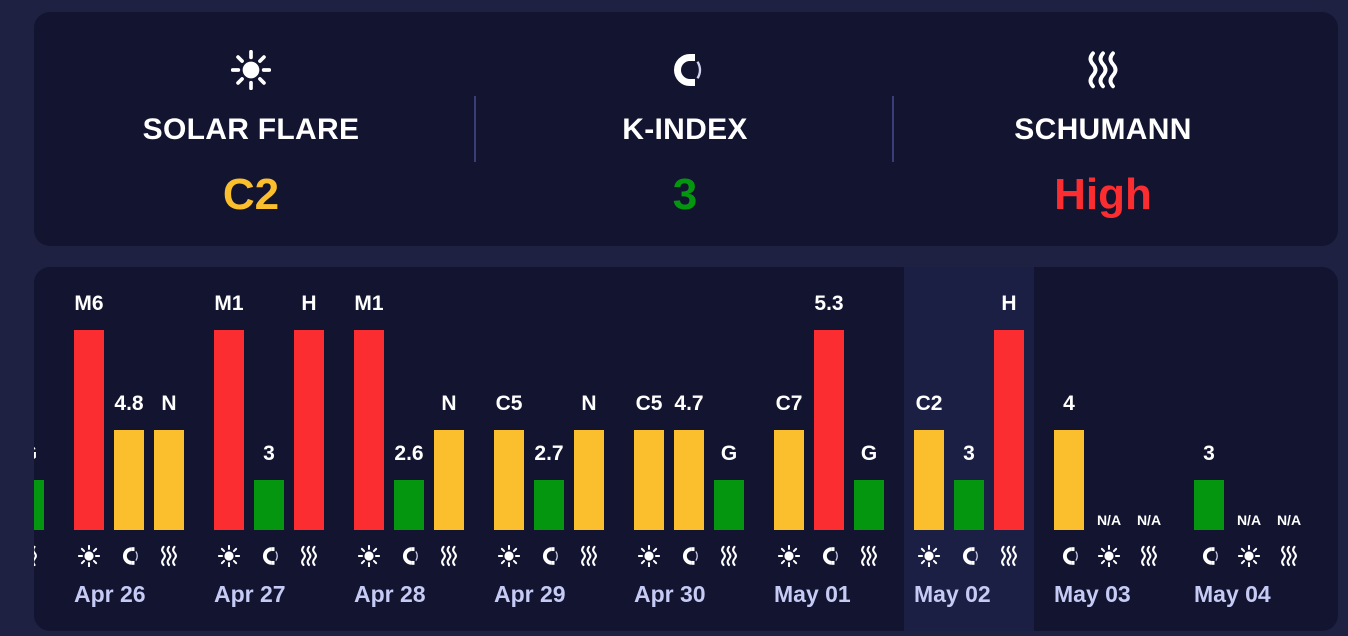 This screenshot has height=636, width=1348. I want to click on metric-k-index: K-INDEX 3, so click(685, 129).